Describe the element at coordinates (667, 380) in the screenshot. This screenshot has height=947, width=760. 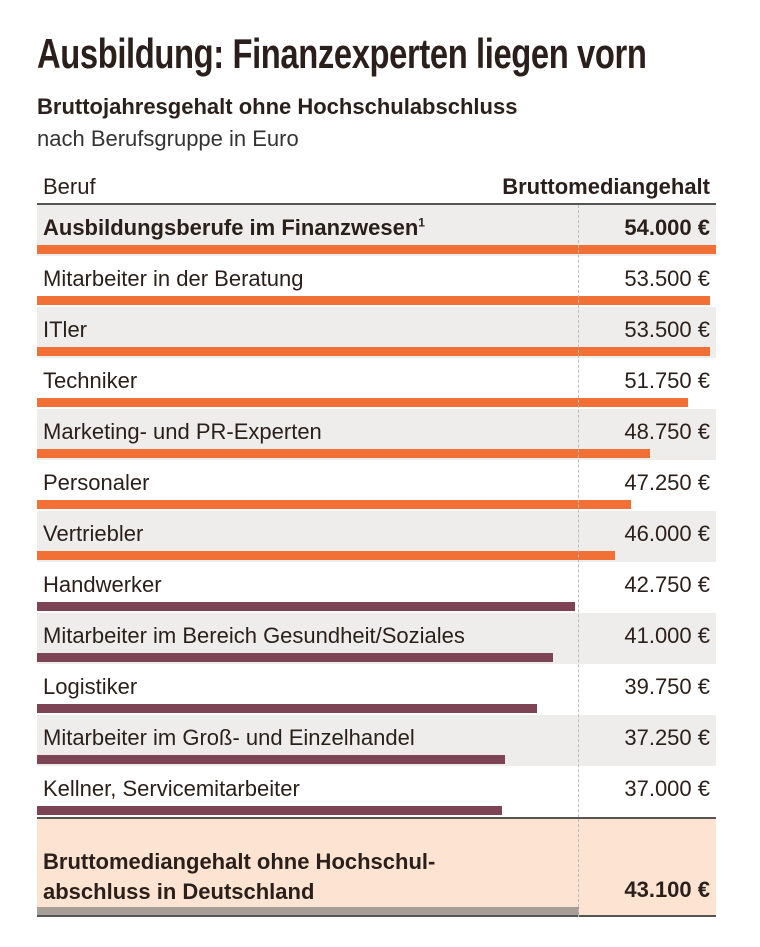
I see `value-label: 51.750 €` at that location.